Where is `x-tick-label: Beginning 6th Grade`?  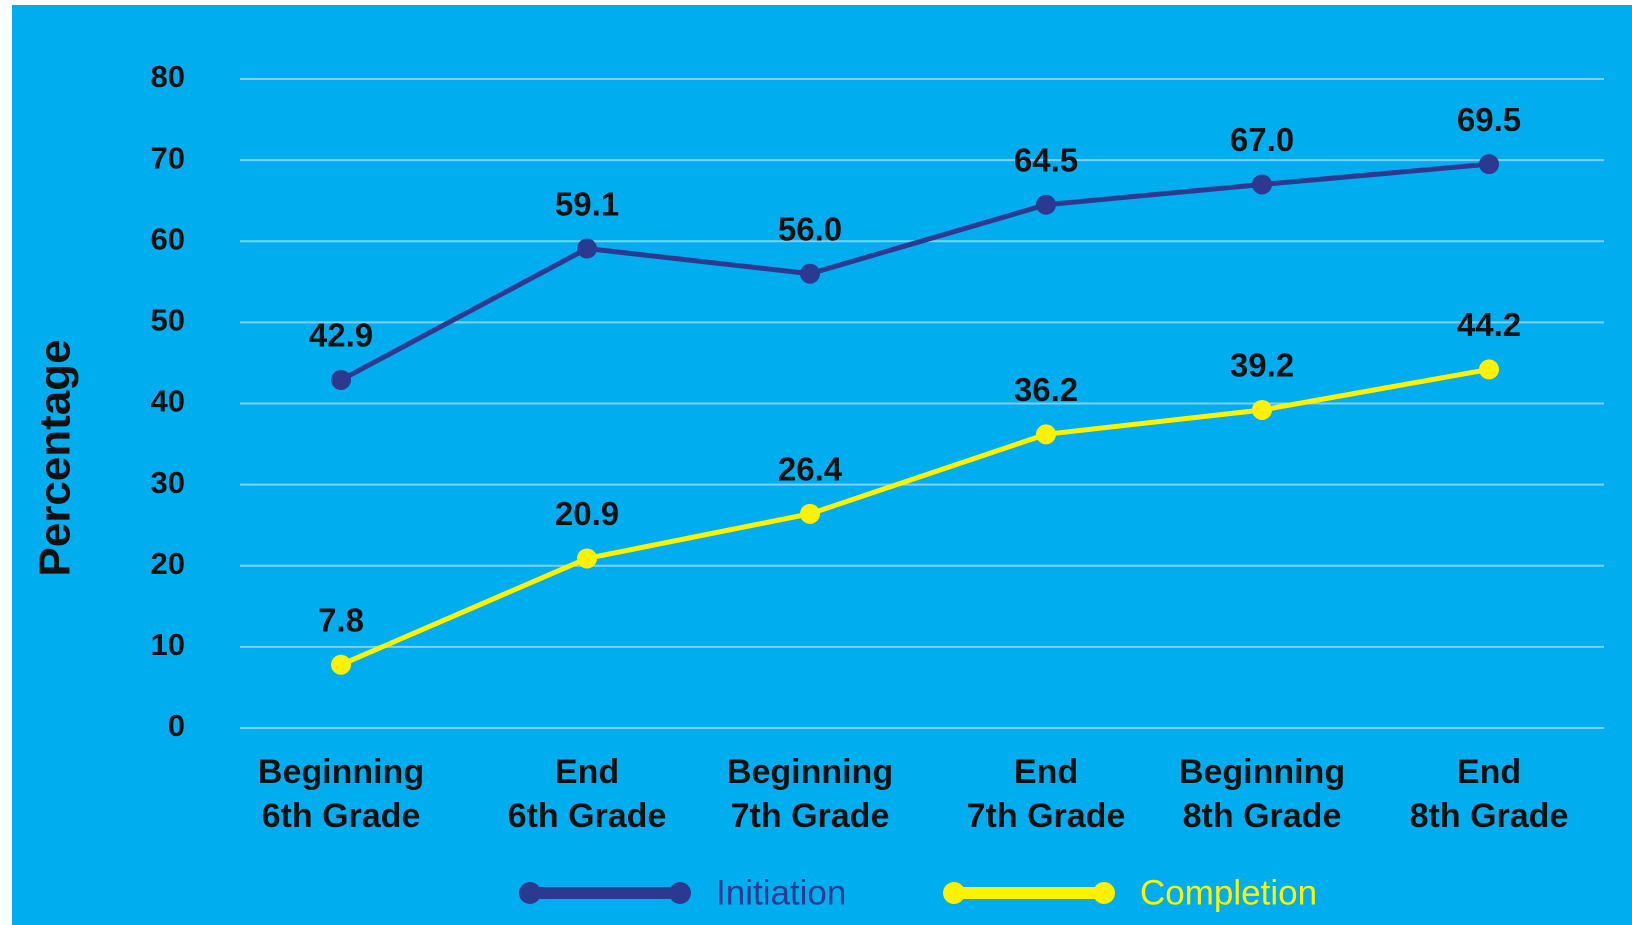
x-tick-label: Beginning 6th Grade is located at coordinates (341, 794).